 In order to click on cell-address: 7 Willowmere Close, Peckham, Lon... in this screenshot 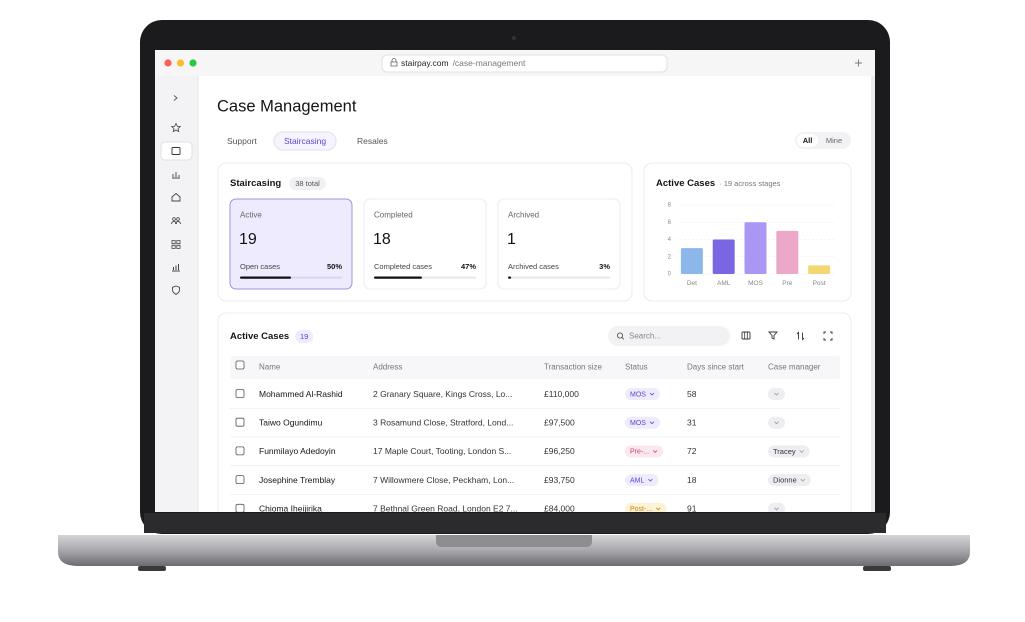, I will do `click(443, 480)`.